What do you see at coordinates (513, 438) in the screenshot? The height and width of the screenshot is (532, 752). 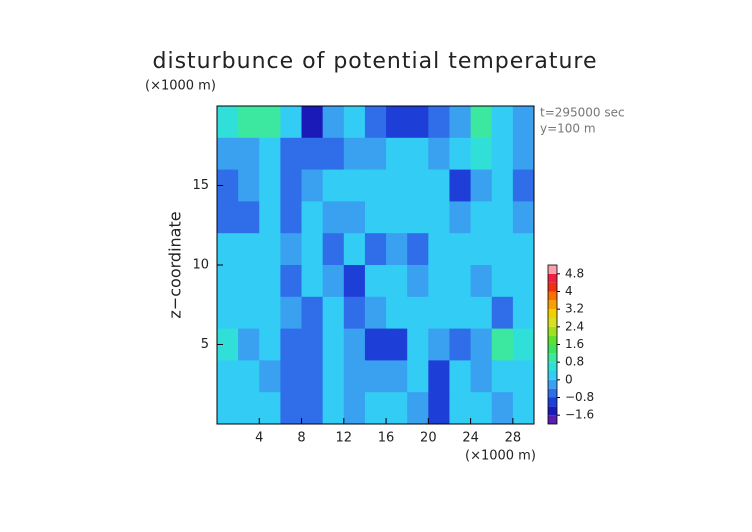 I see `x-tick-label: 28` at bounding box center [513, 438].